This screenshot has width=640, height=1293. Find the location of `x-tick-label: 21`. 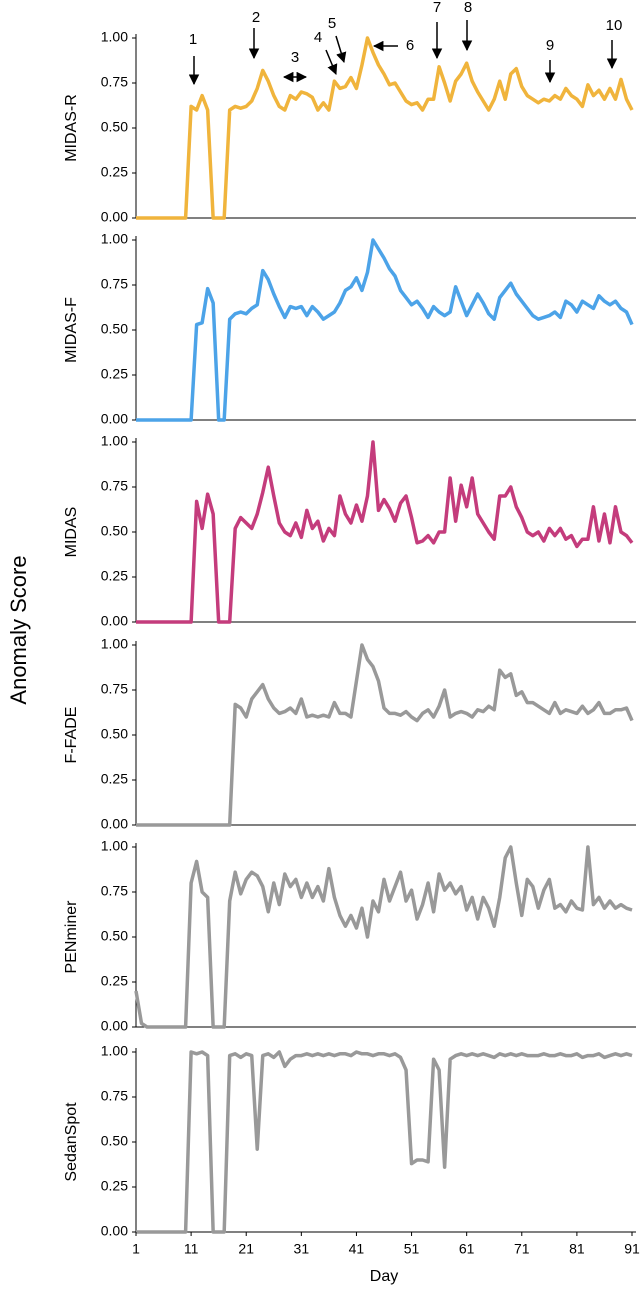

x-tick-label: 21 is located at coordinates (246, 1249).